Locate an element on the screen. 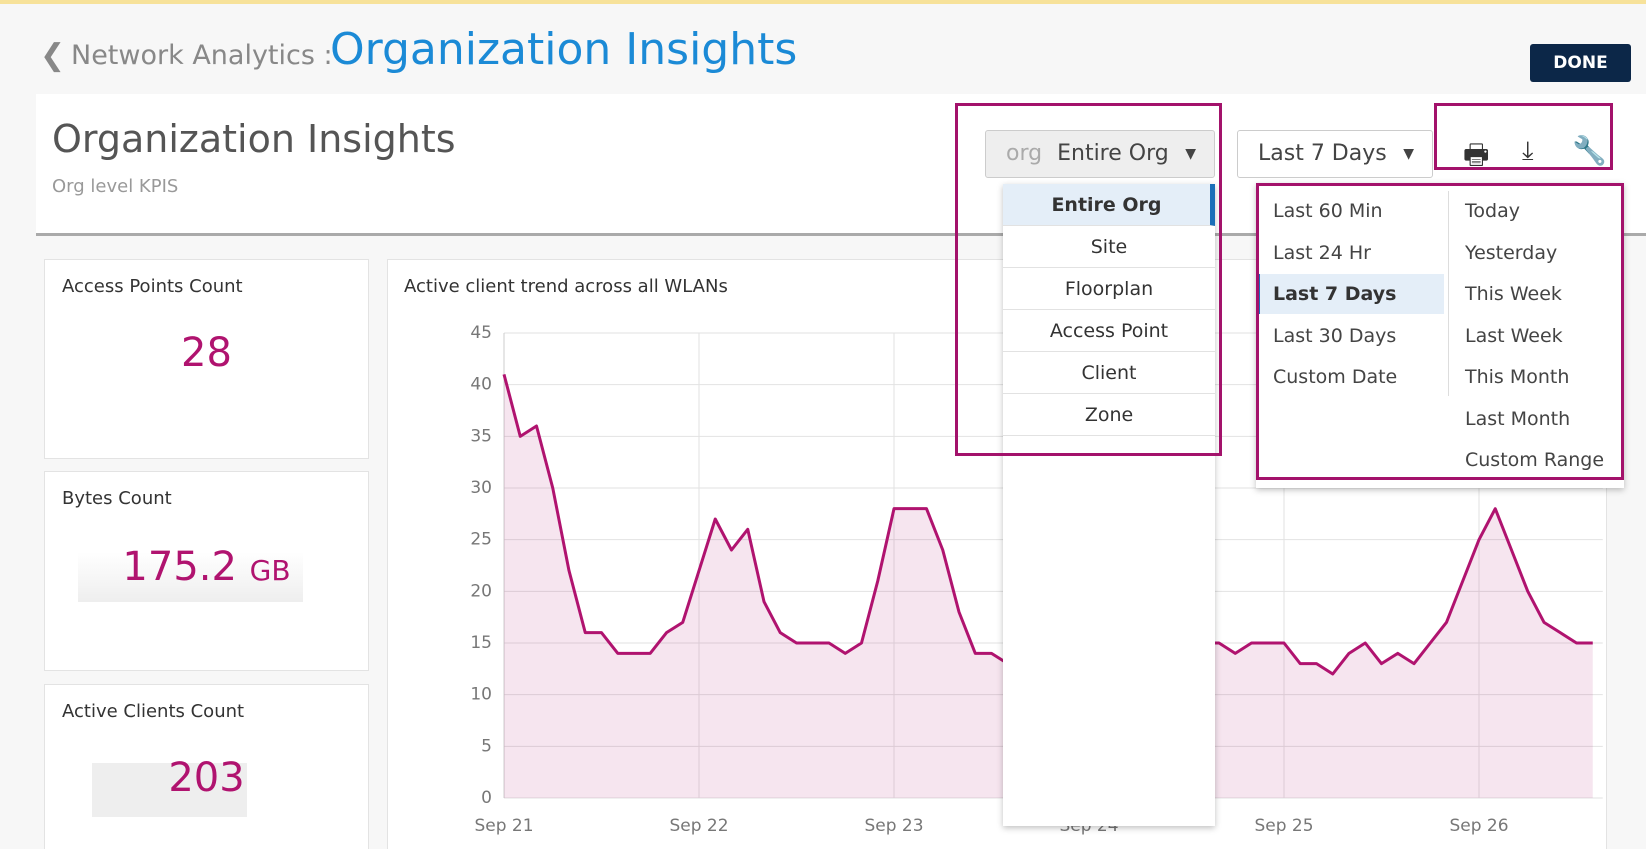  date-option: Custom Range is located at coordinates (1535, 460).